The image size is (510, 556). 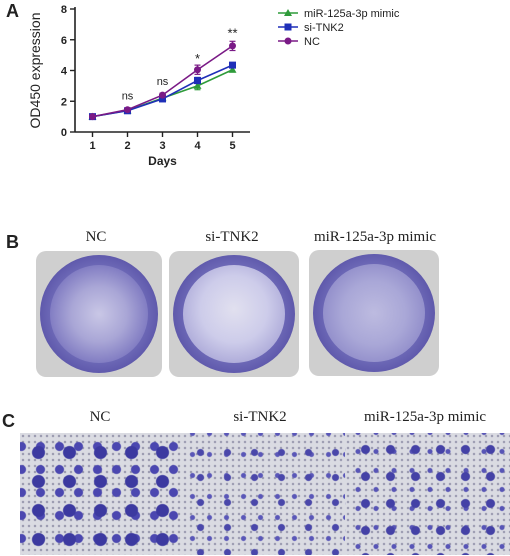 I want to click on significance-label: *, so click(x=197, y=58).